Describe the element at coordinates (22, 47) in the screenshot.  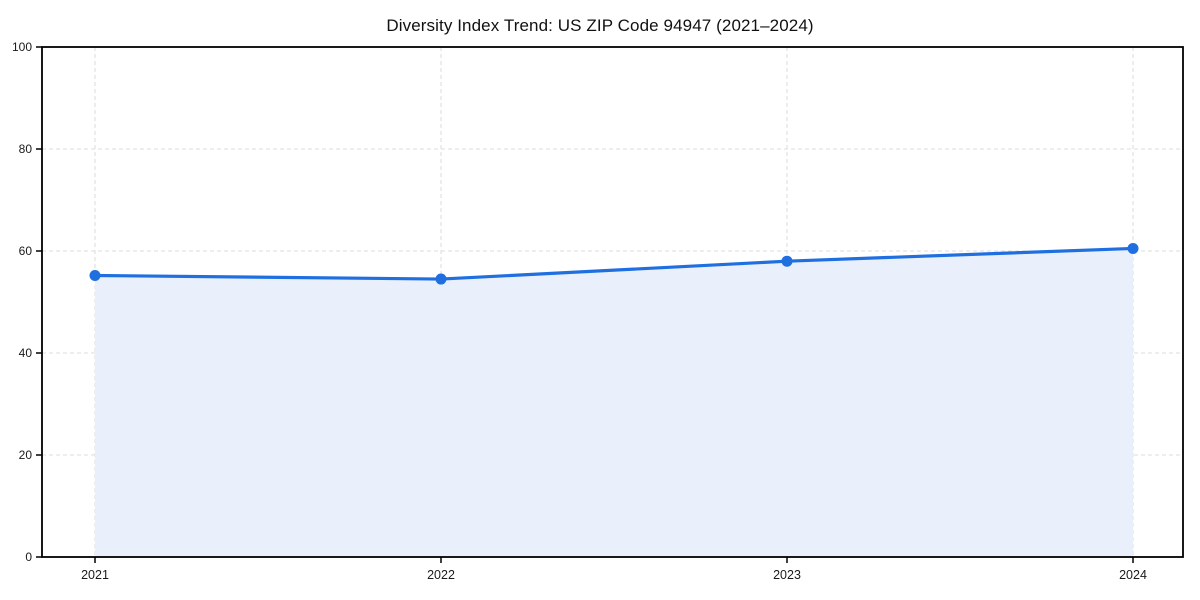
I see `y-tick-label: 100` at that location.